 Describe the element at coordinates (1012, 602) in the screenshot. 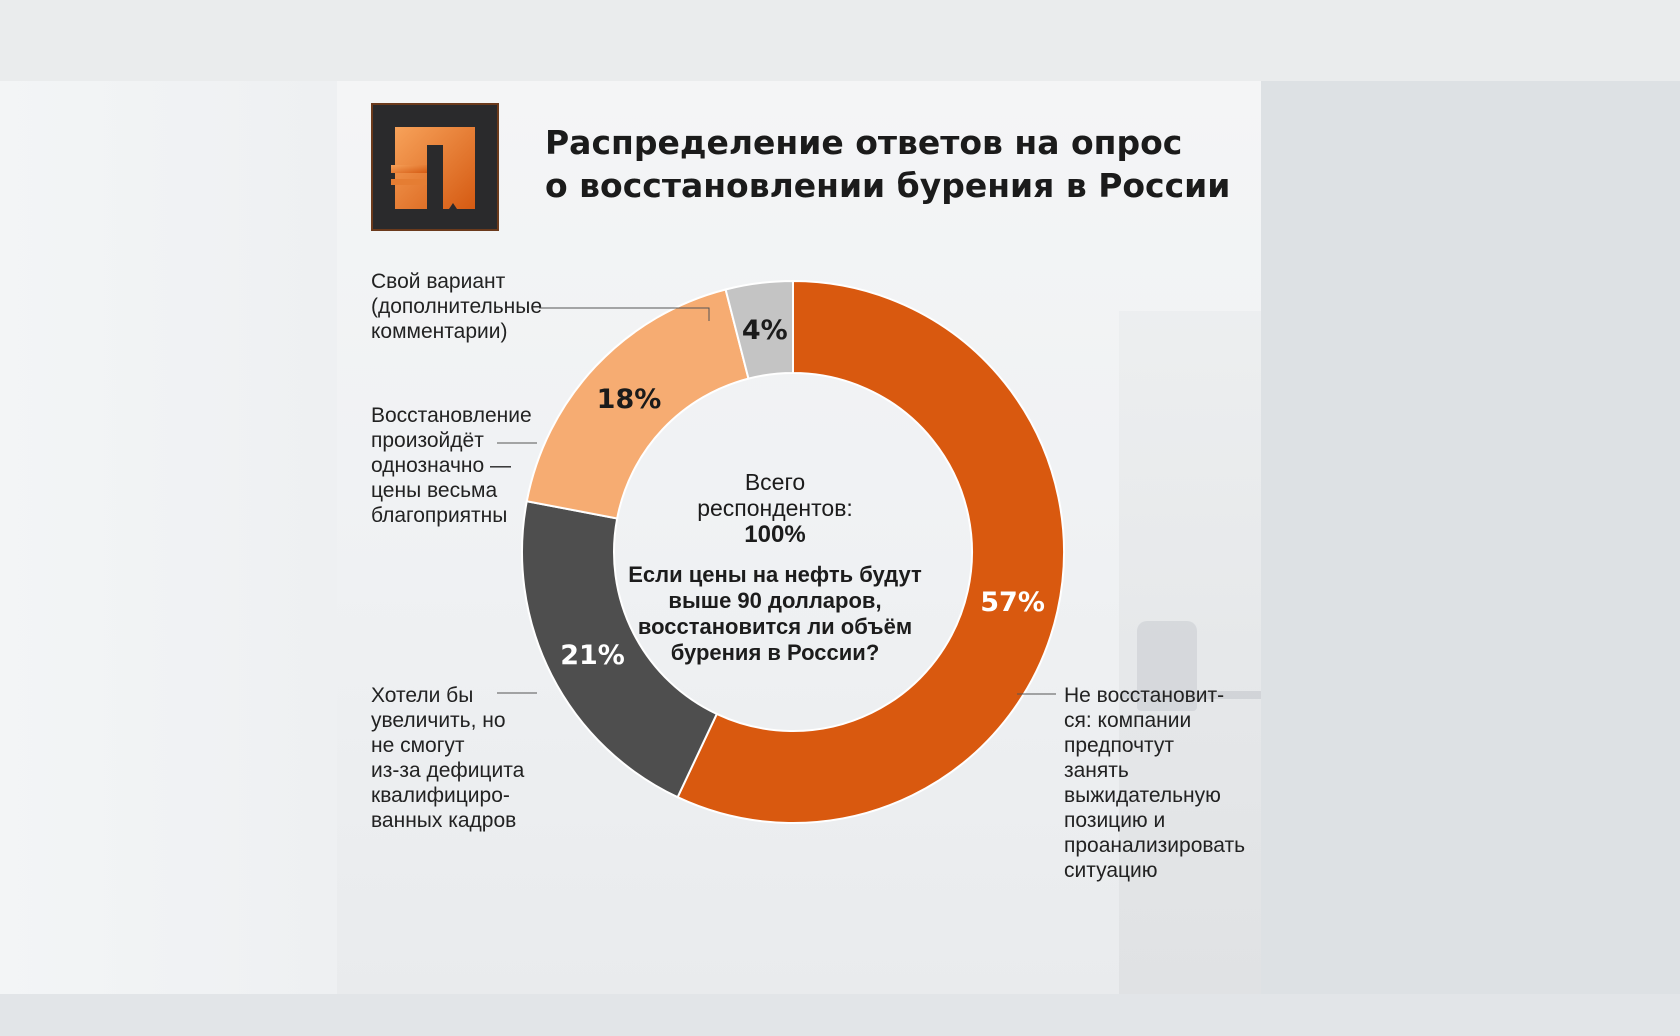

I see `value-label-no-recovery: 57%` at that location.